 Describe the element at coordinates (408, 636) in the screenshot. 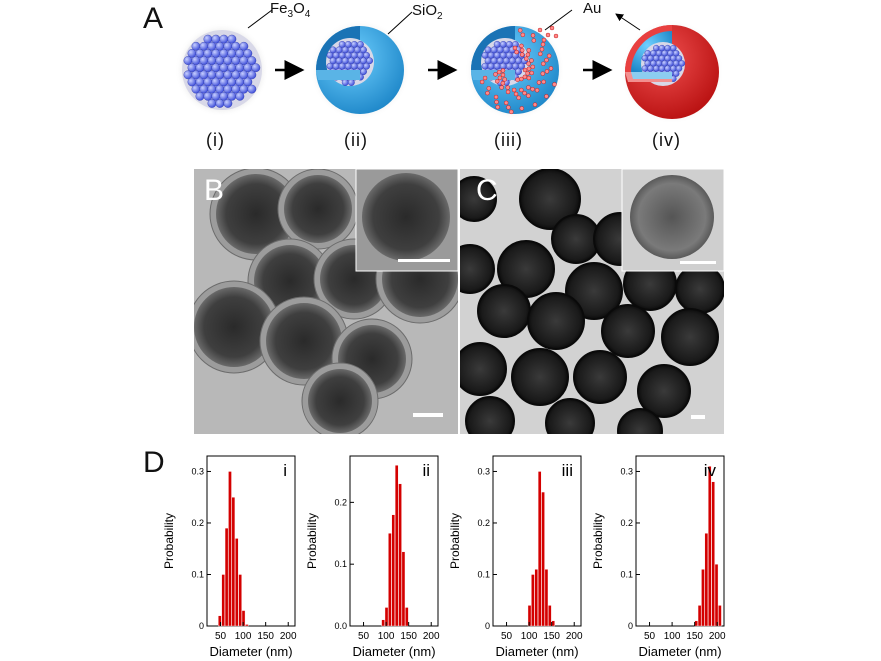

I see `x-tick-label: 150` at that location.